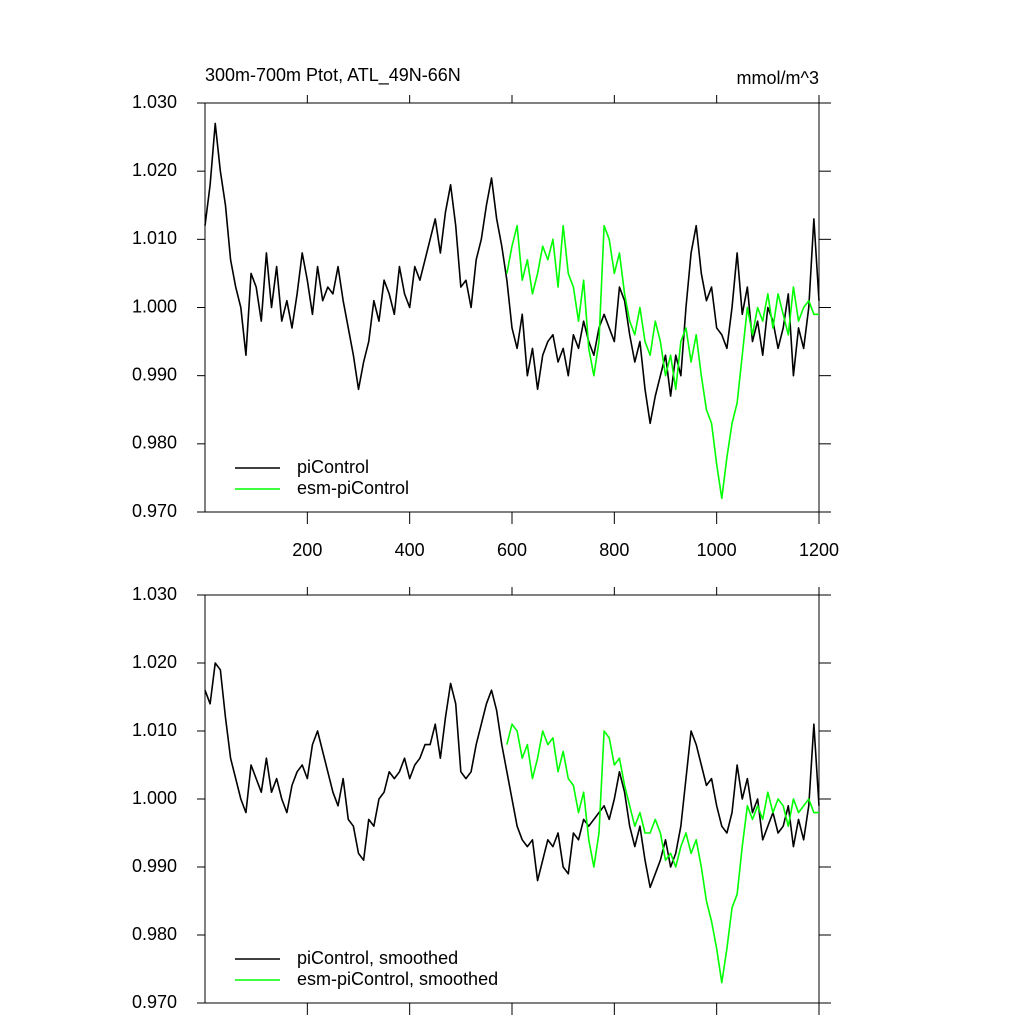  What do you see at coordinates (778, 78) in the screenshot?
I see `units-label: mmol/m^3` at bounding box center [778, 78].